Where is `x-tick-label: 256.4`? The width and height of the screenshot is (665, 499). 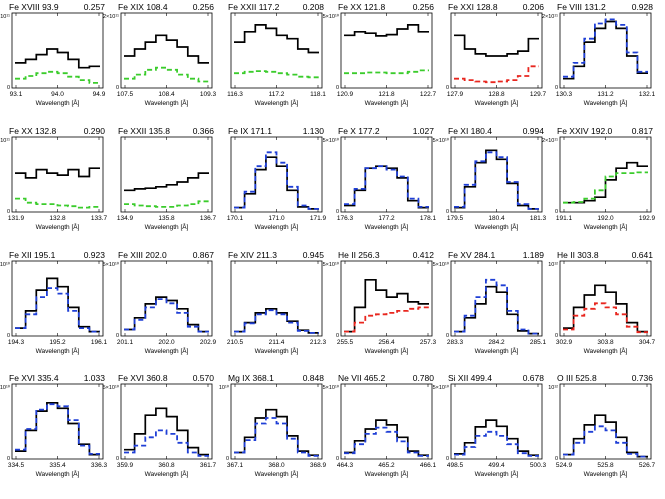 x-tick-label: 256.4 is located at coordinates (386, 342).